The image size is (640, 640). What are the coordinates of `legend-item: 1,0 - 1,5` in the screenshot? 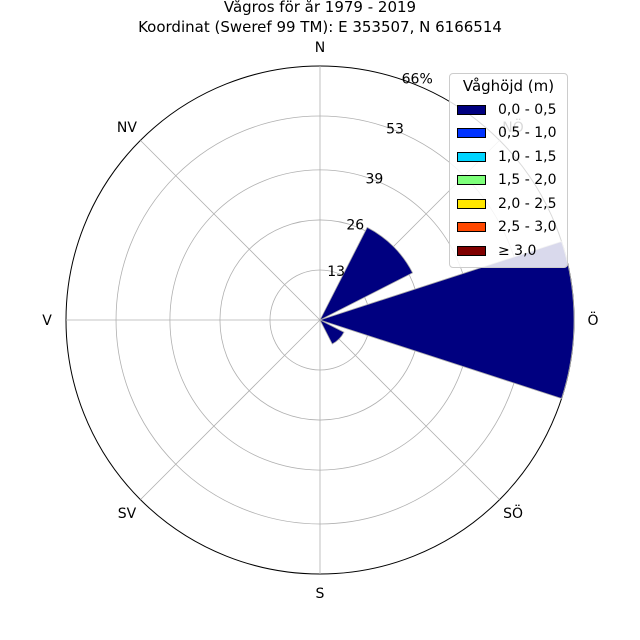 It's located at (508, 157).